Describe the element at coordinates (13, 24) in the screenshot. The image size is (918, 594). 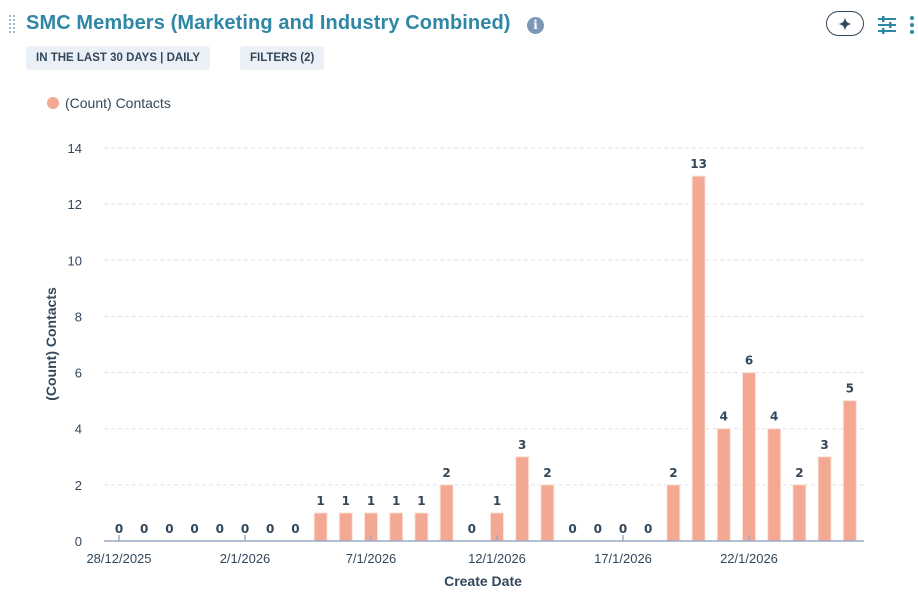
I see `drag-handle-icon` at that location.